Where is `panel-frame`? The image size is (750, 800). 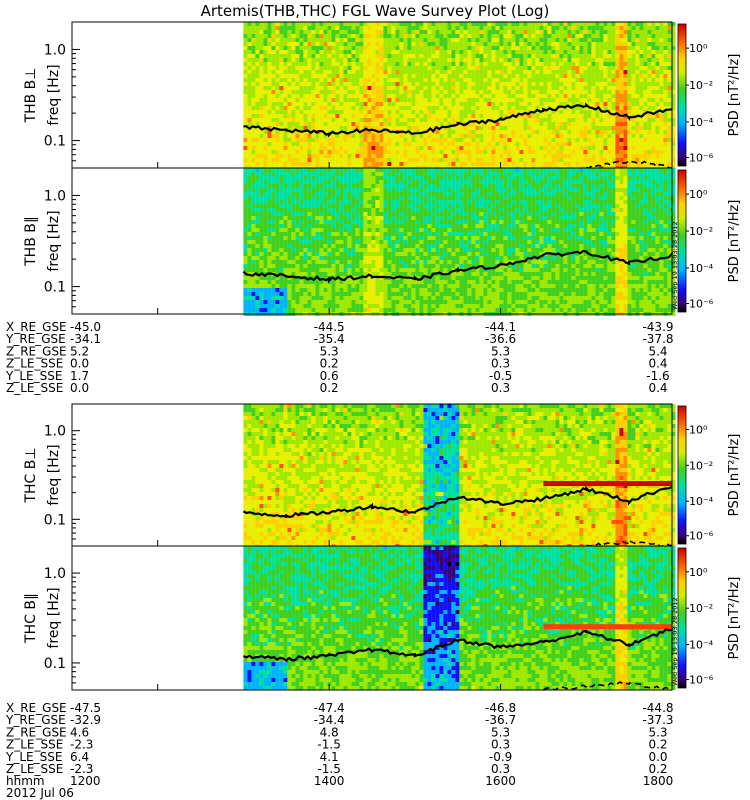 panel-frame is located at coordinates (372, 618).